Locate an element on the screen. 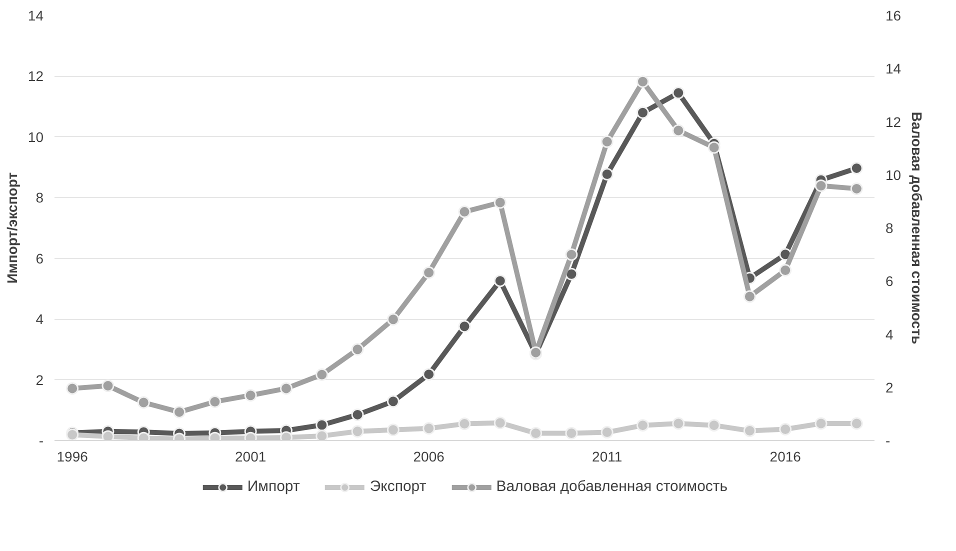  legend-label: Валовая добавленная стоимость is located at coordinates (612, 486).